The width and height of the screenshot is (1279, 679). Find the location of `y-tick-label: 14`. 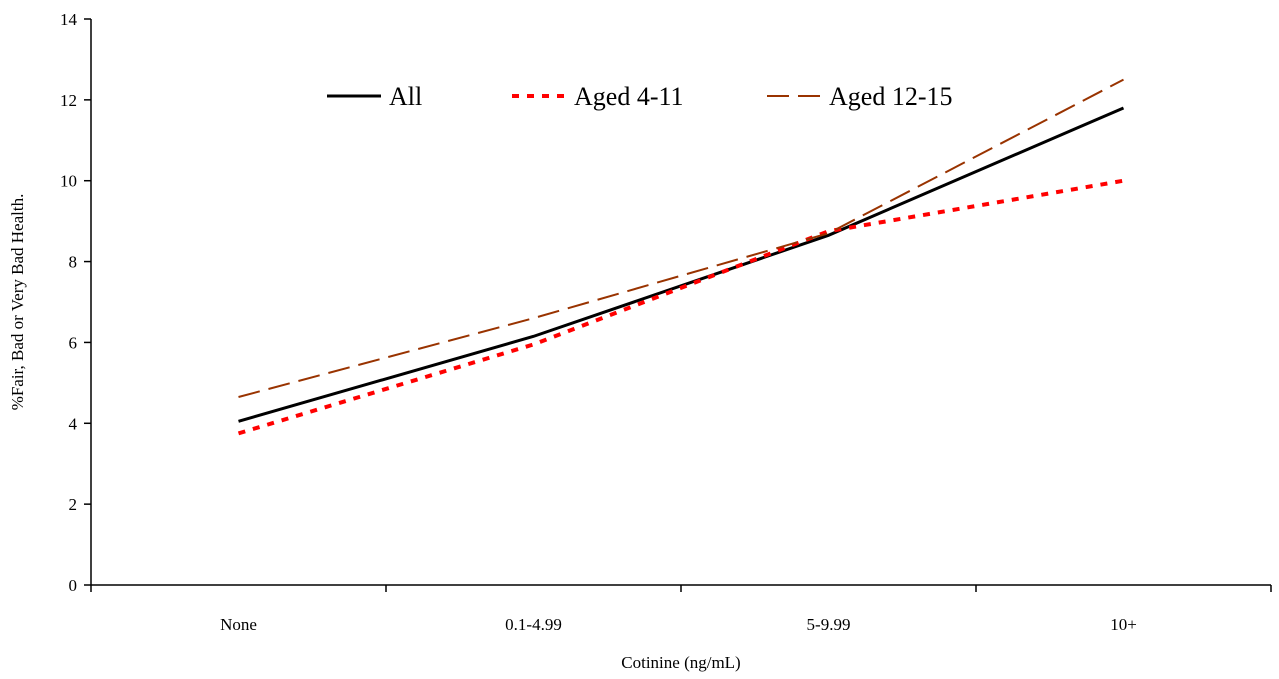

y-tick-label: 14 is located at coordinates (69, 19).